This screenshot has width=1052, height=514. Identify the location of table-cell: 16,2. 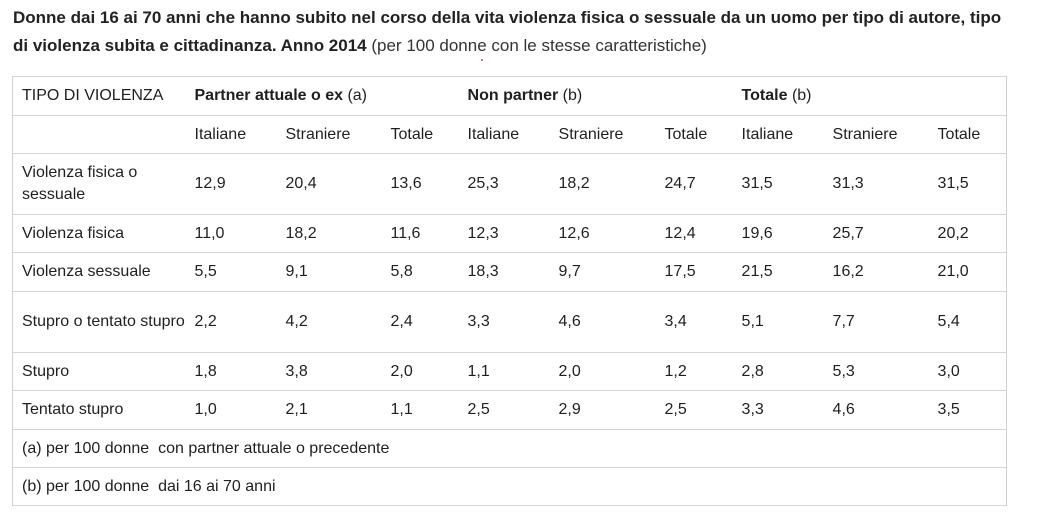
(876, 272).